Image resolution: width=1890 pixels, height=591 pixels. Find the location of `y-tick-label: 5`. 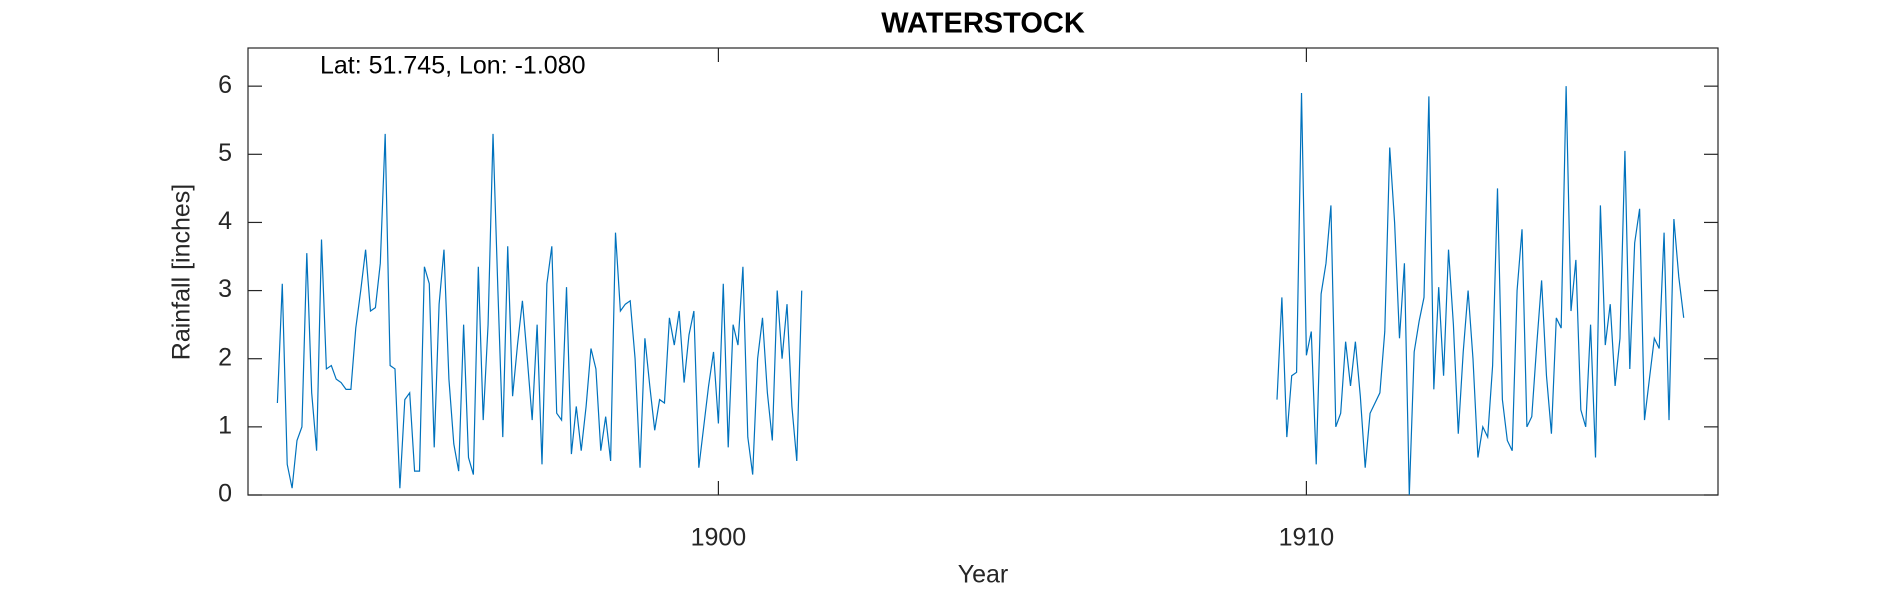

y-tick-label: 5 is located at coordinates (225, 153).